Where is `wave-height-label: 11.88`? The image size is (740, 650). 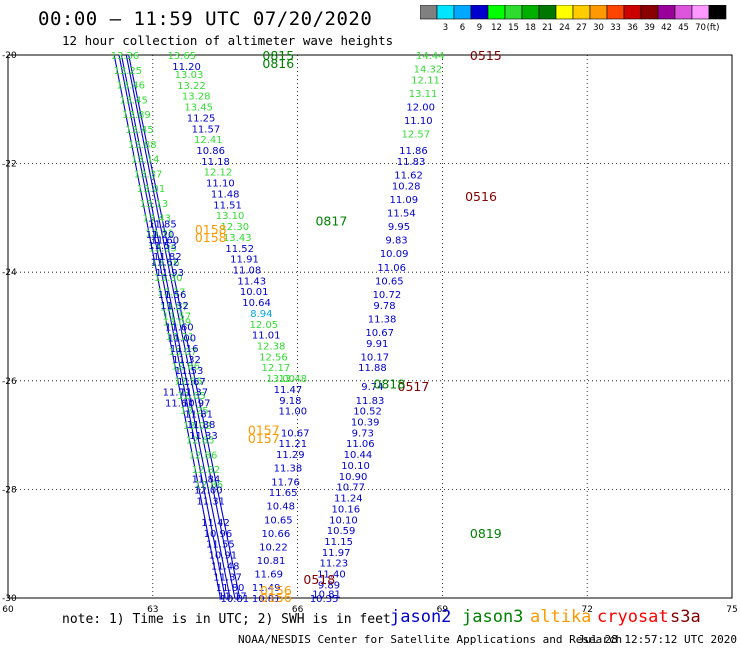 wave-height-label: 11.88 is located at coordinates (372, 368).